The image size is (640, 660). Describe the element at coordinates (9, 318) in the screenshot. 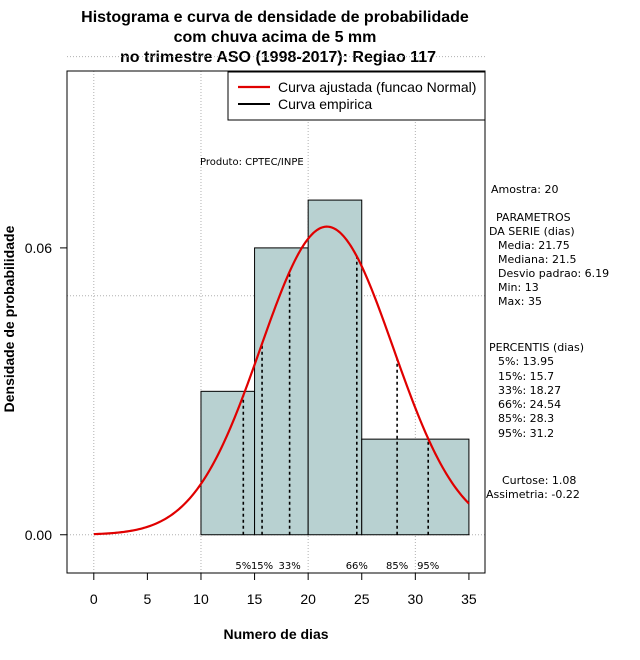

I see `y-axis-label: Densidade de probabilidade` at that location.